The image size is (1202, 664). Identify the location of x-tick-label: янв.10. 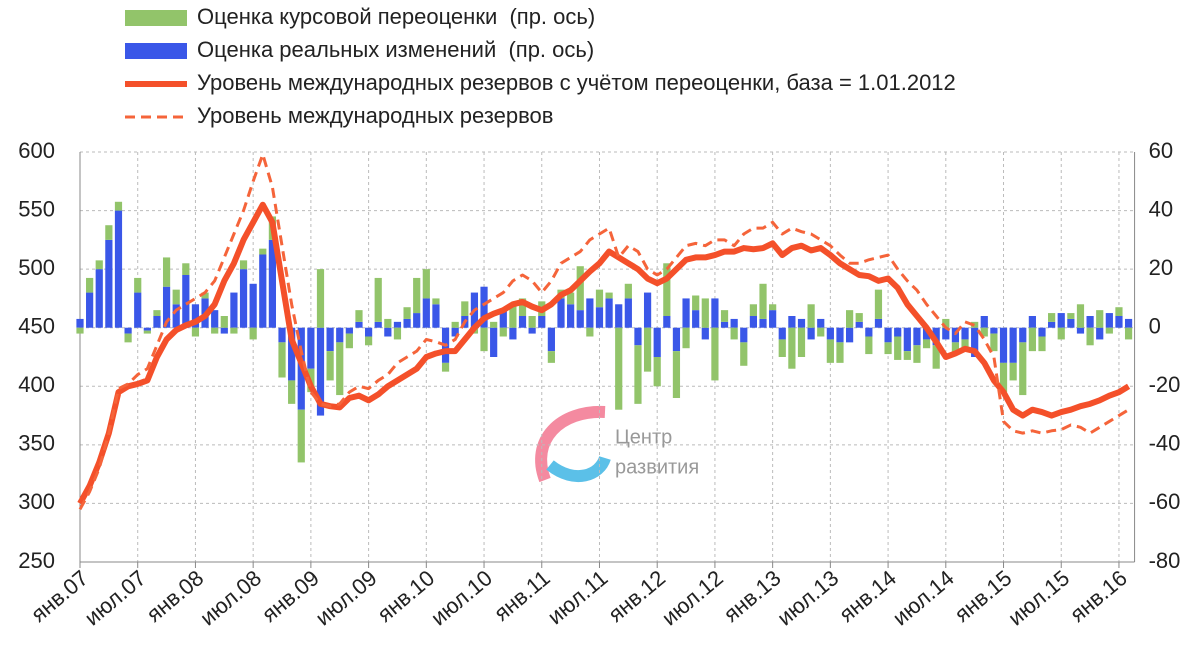
(405, 596).